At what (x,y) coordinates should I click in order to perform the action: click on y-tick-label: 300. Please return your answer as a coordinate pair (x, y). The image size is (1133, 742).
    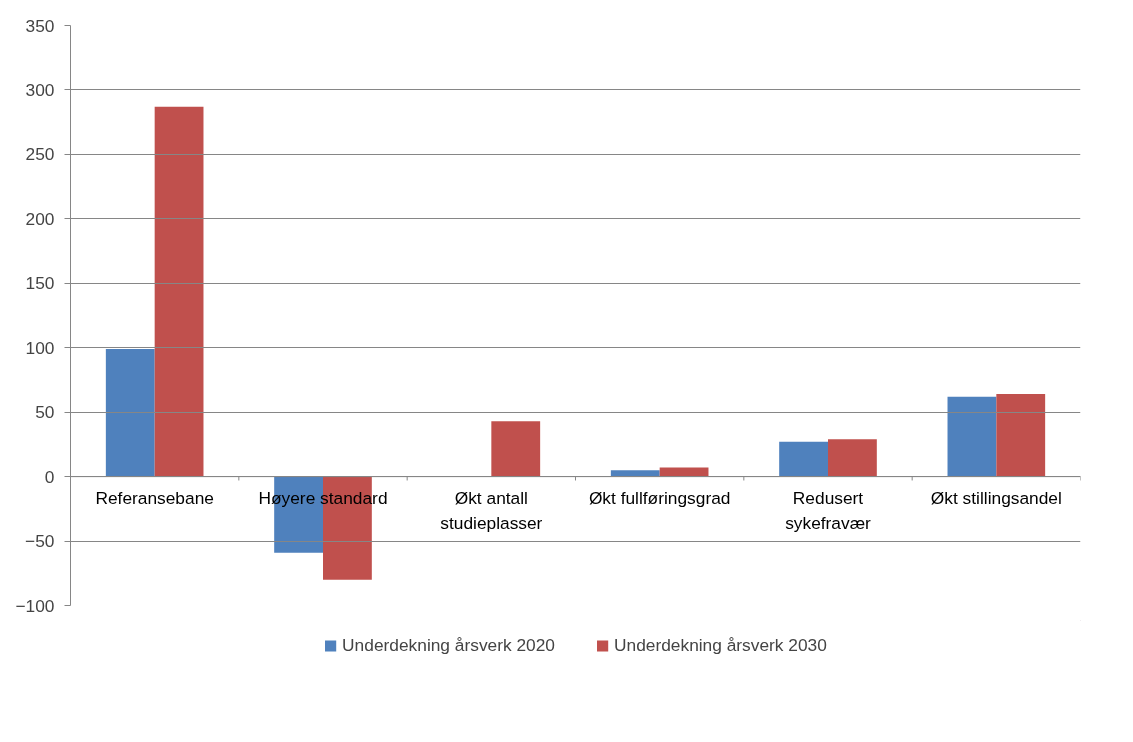
    Looking at the image, I should click on (40, 89).